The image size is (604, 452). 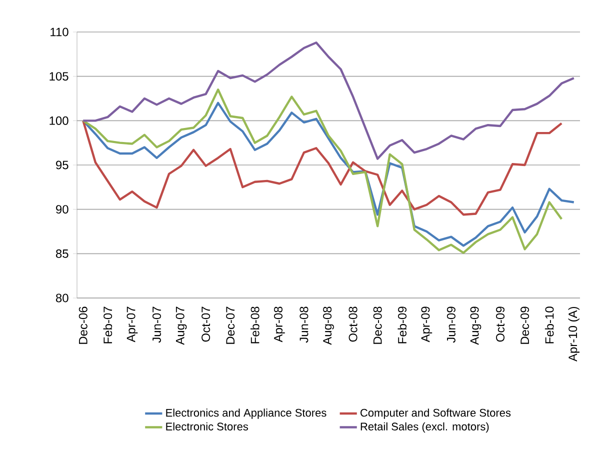 I want to click on legend-label: Electronic Stores, so click(x=207, y=426).